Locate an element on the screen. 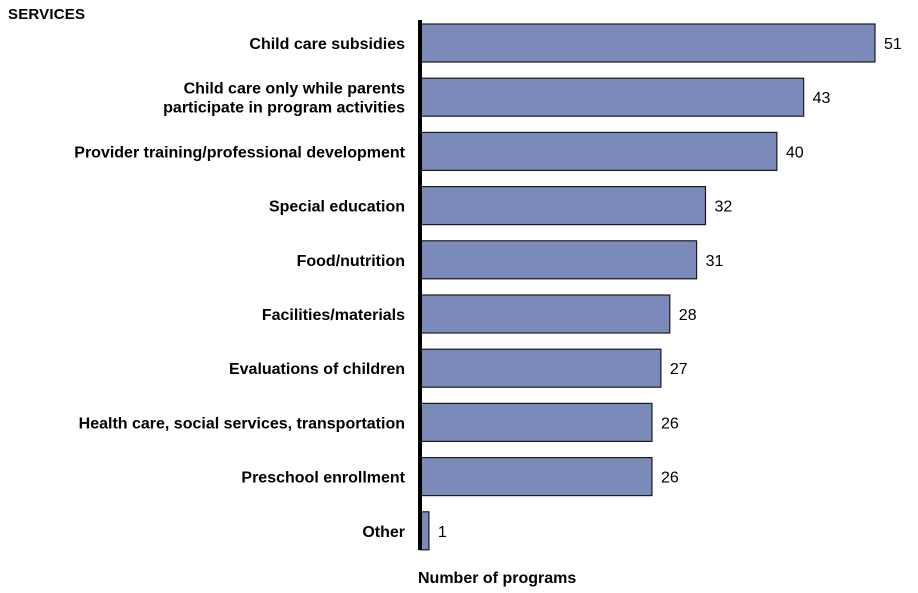 This screenshot has width=918, height=593. value-label: 40 is located at coordinates (795, 152).